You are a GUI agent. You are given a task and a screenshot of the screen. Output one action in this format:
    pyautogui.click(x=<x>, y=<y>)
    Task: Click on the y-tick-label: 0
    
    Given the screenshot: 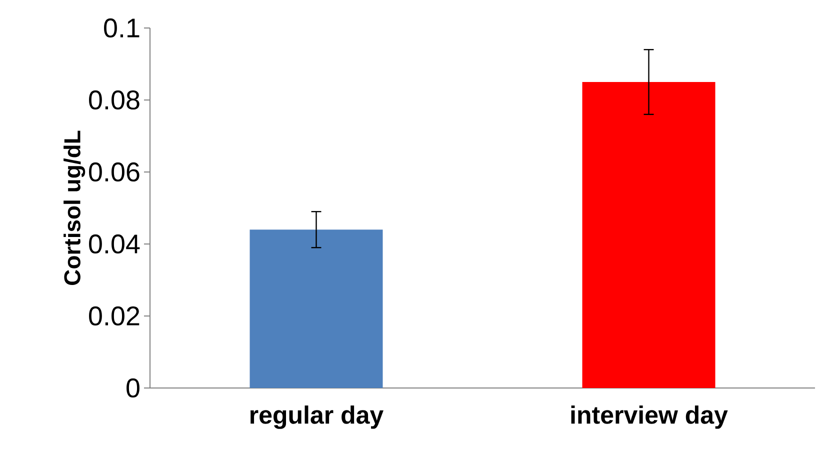 What is the action you would take?
    pyautogui.click(x=133, y=388)
    